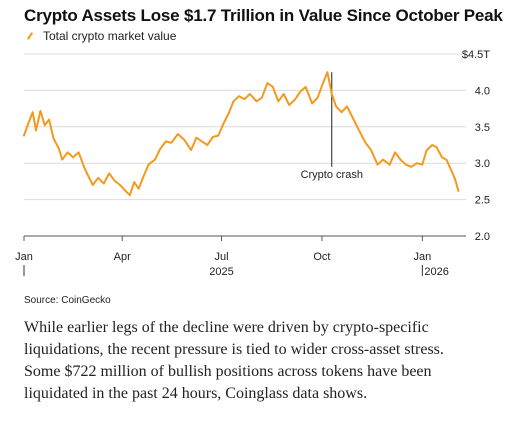 This screenshot has width=524, height=421. I want to click on y-tick-label: 4.0, so click(482, 91).